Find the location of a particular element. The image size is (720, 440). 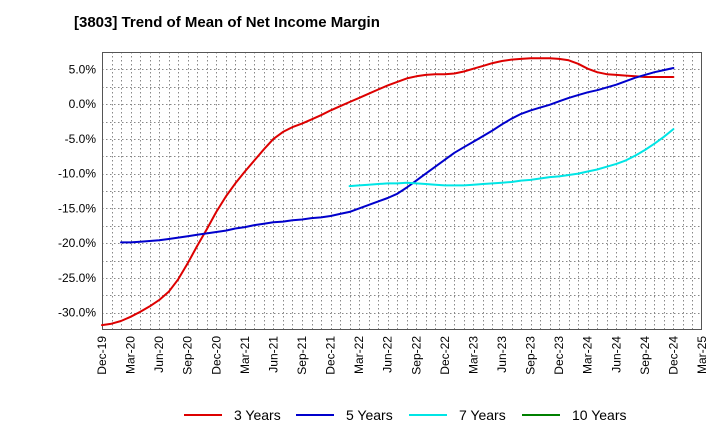

y-tick-label: -15.0% is located at coordinates (77, 208).